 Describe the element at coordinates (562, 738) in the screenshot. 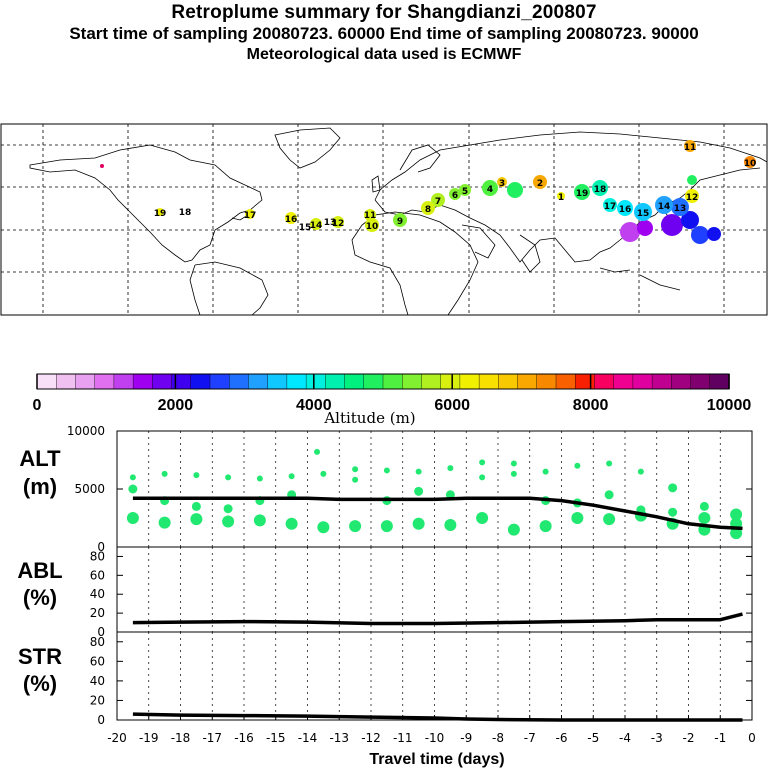

I see `x-tick-label: -6` at that location.